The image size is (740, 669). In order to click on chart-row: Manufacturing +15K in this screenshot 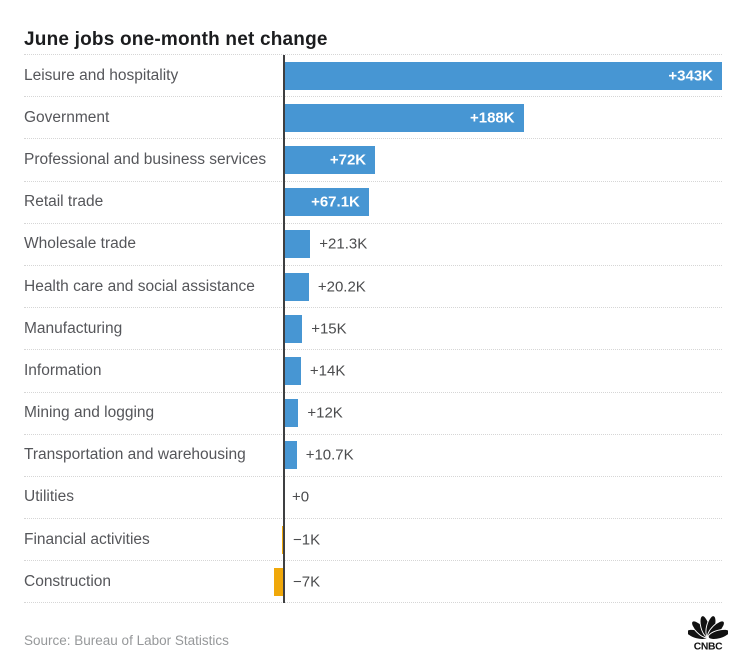, I will do `click(373, 329)`.